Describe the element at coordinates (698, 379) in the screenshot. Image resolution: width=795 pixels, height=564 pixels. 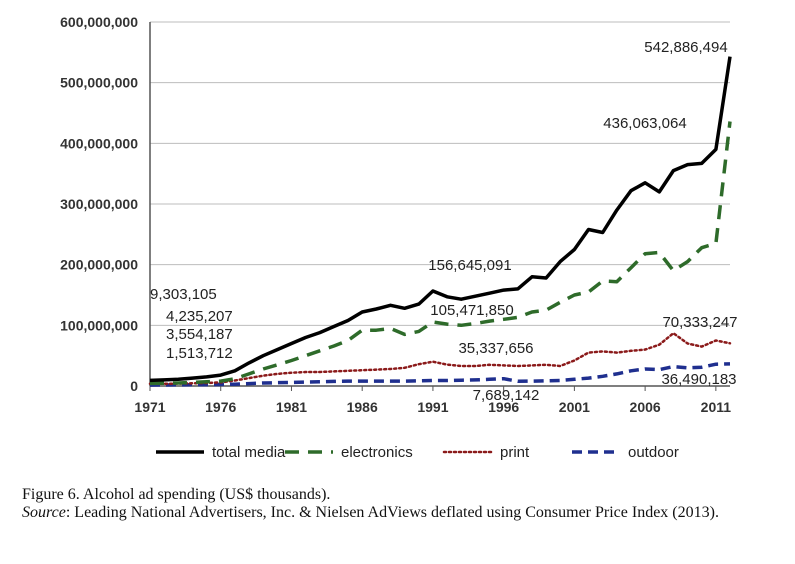
I see `data-label: 36,490,183` at that location.